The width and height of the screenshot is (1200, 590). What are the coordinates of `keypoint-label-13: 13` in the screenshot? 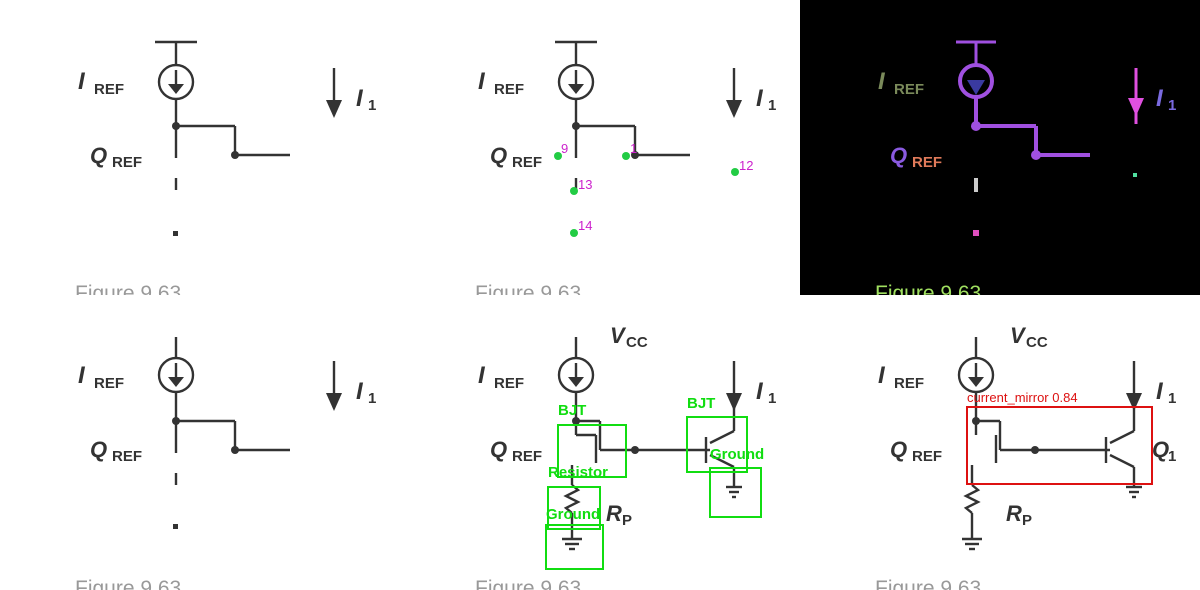 It's located at (585, 184).